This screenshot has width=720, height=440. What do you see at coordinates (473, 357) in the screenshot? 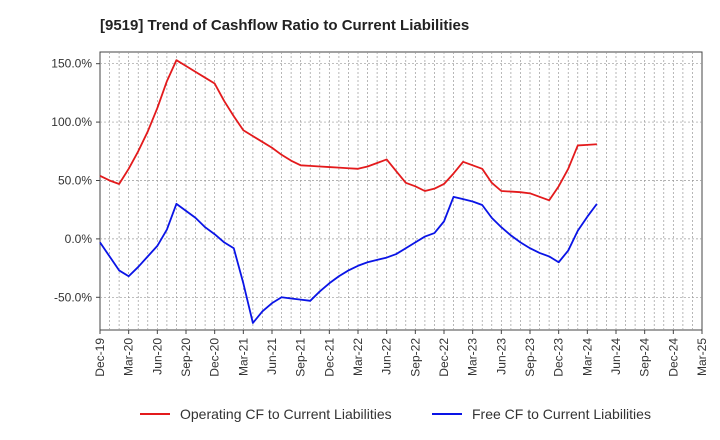
I see `x-tick-label: Mar-23` at bounding box center [473, 357].